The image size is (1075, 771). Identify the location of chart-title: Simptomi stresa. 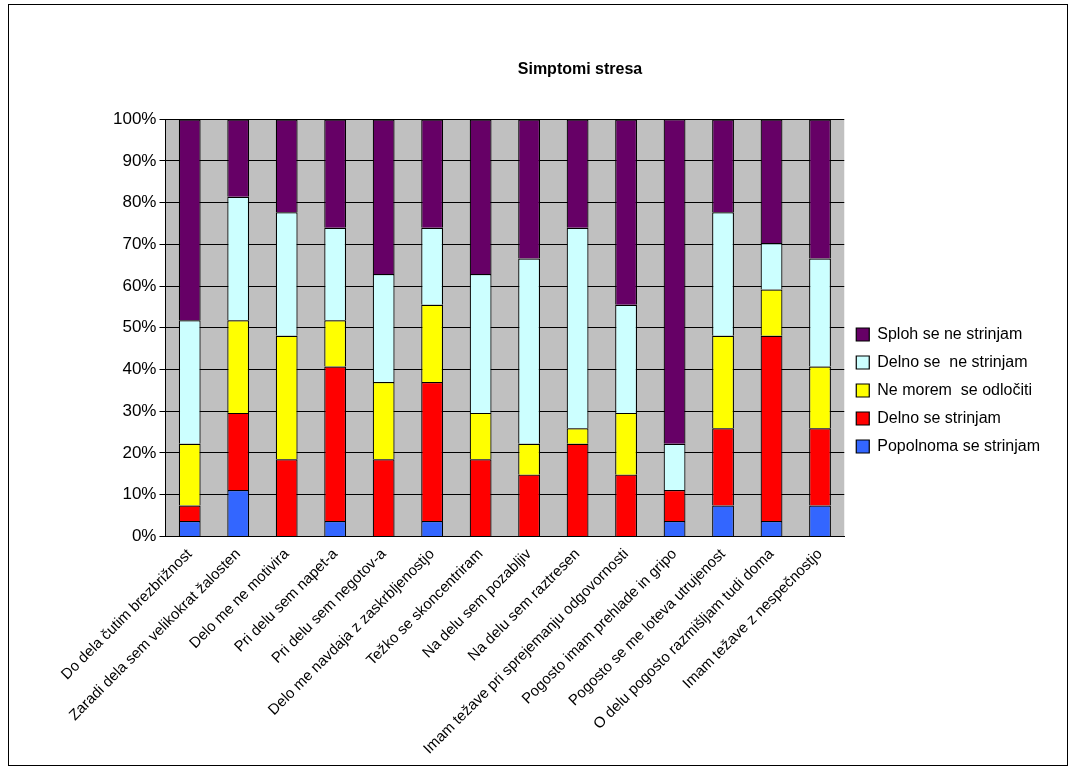
(580, 69).